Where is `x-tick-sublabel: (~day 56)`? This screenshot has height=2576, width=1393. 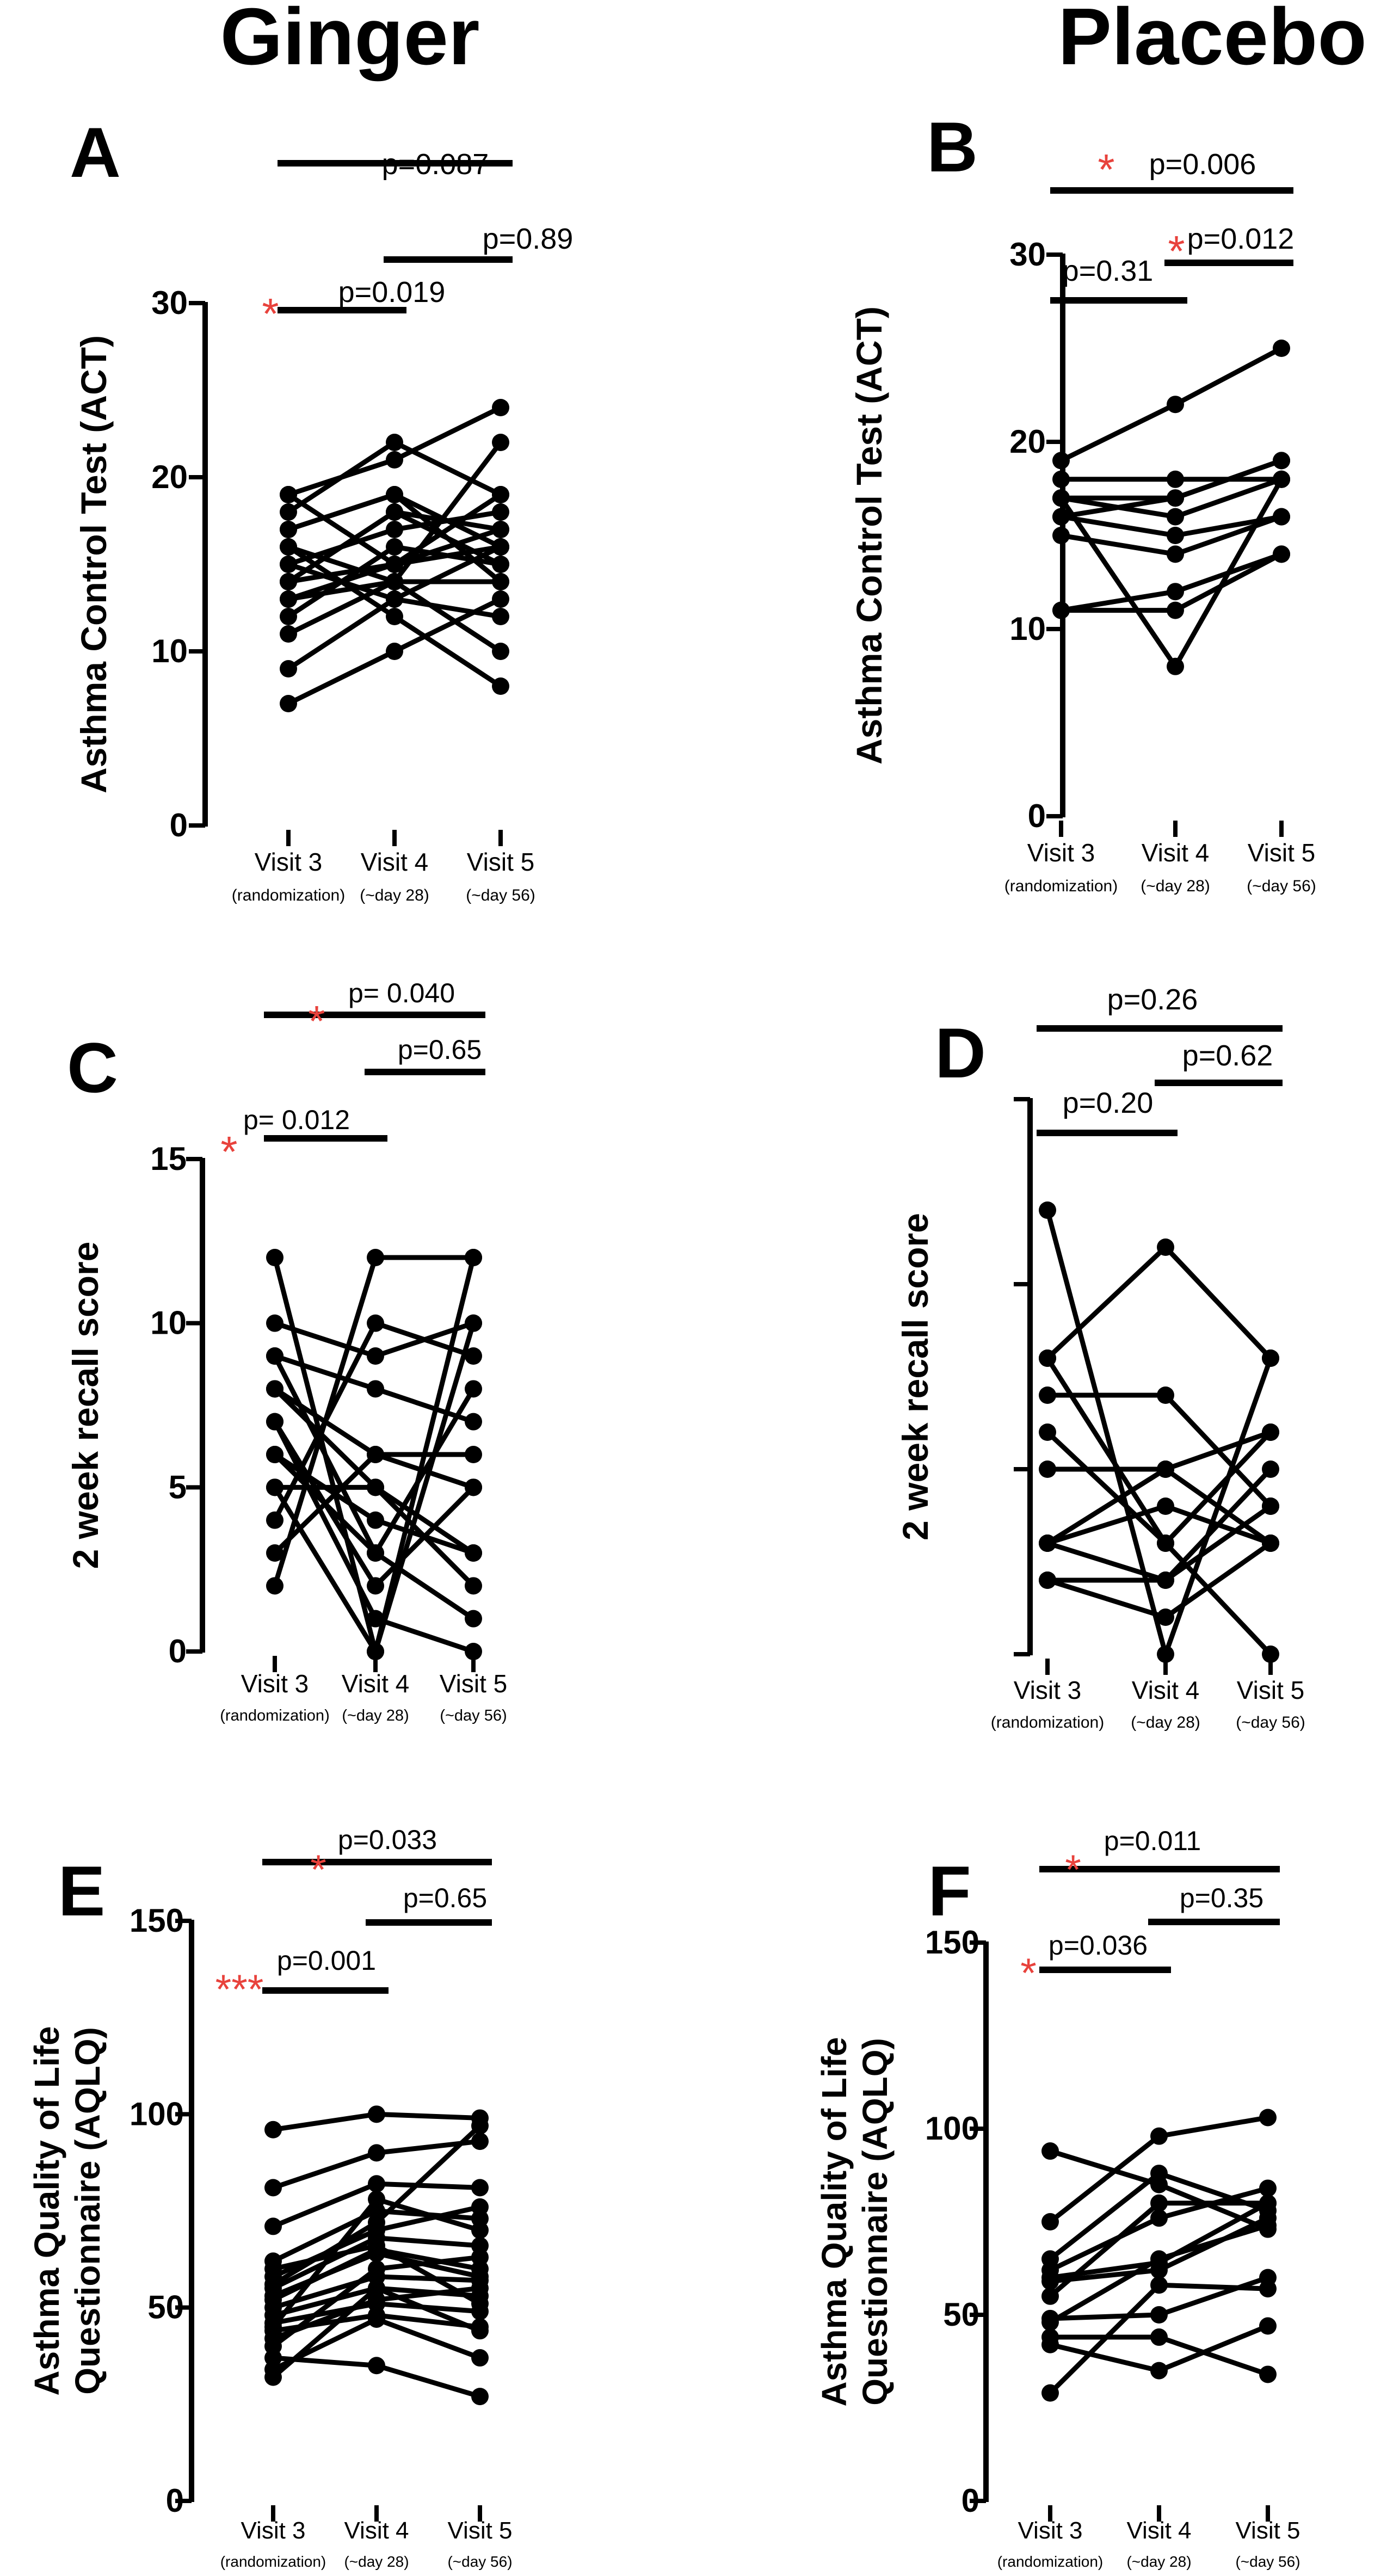 x-tick-sublabel: (~day 56) is located at coordinates (1281, 886).